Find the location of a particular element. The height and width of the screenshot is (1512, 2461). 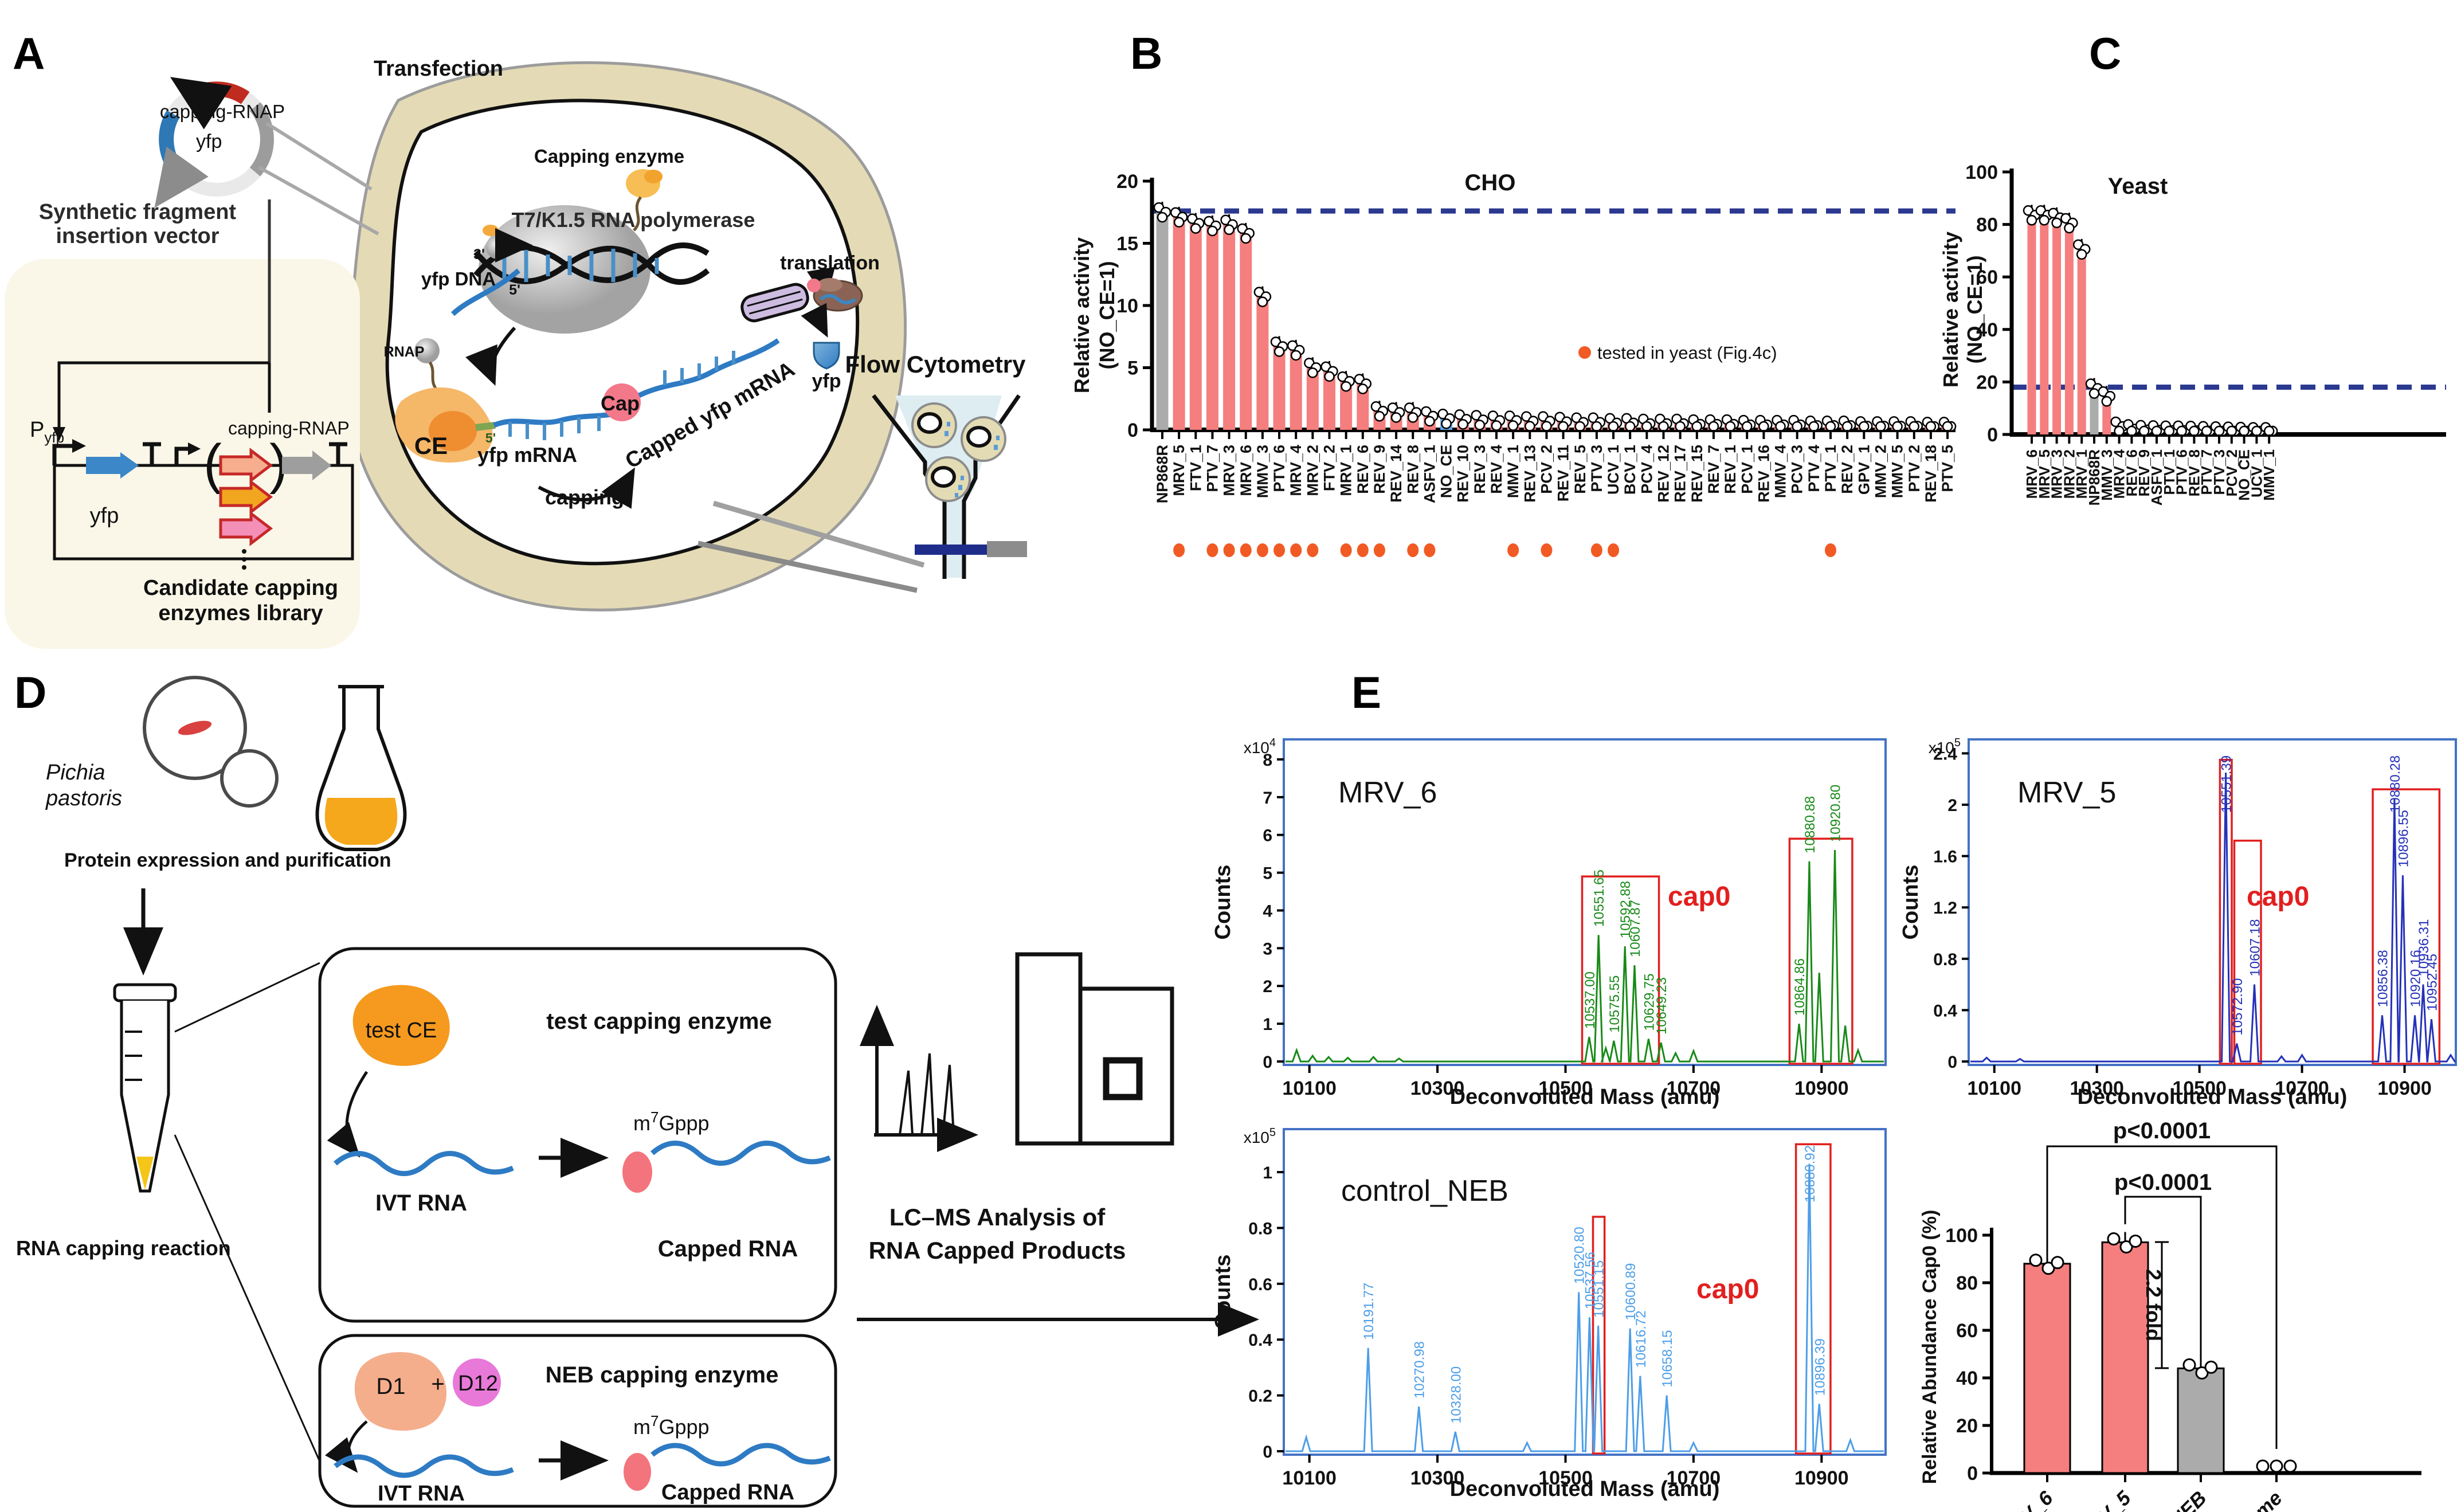

test-ce-label: test CE is located at coordinates (401, 1031).